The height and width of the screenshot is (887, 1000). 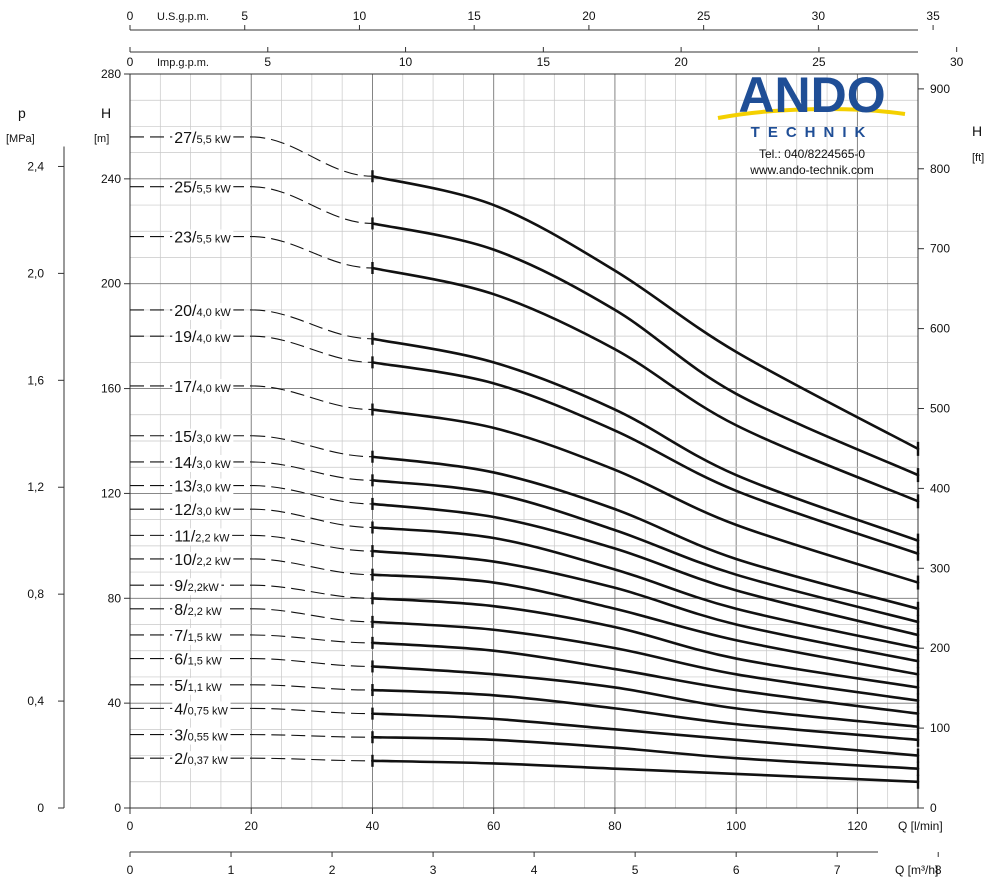 What do you see at coordinates (35, 701) in the screenshot?
I see `pressure-tick-label: 0,4` at bounding box center [35, 701].